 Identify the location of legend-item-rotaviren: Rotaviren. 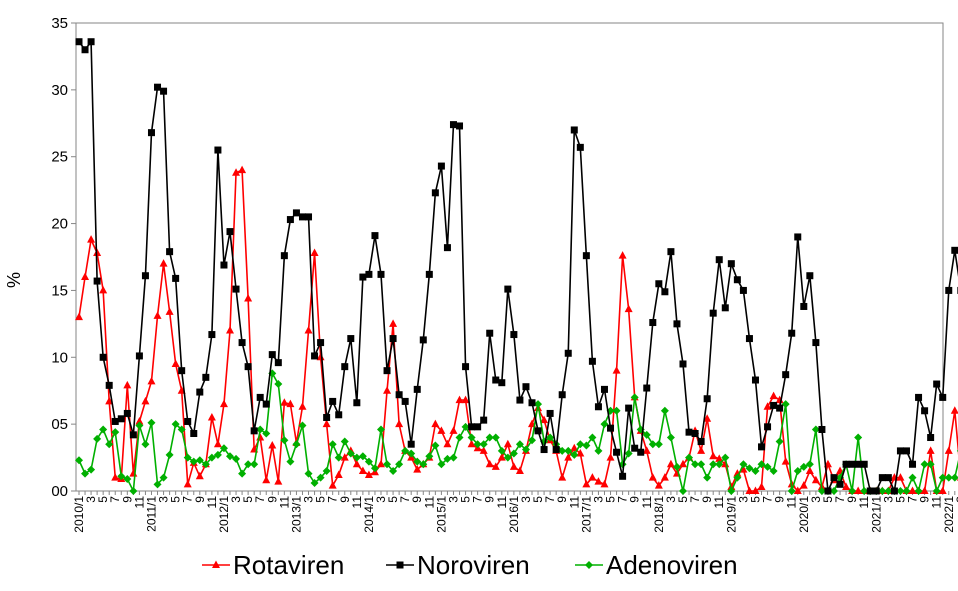
(273, 565).